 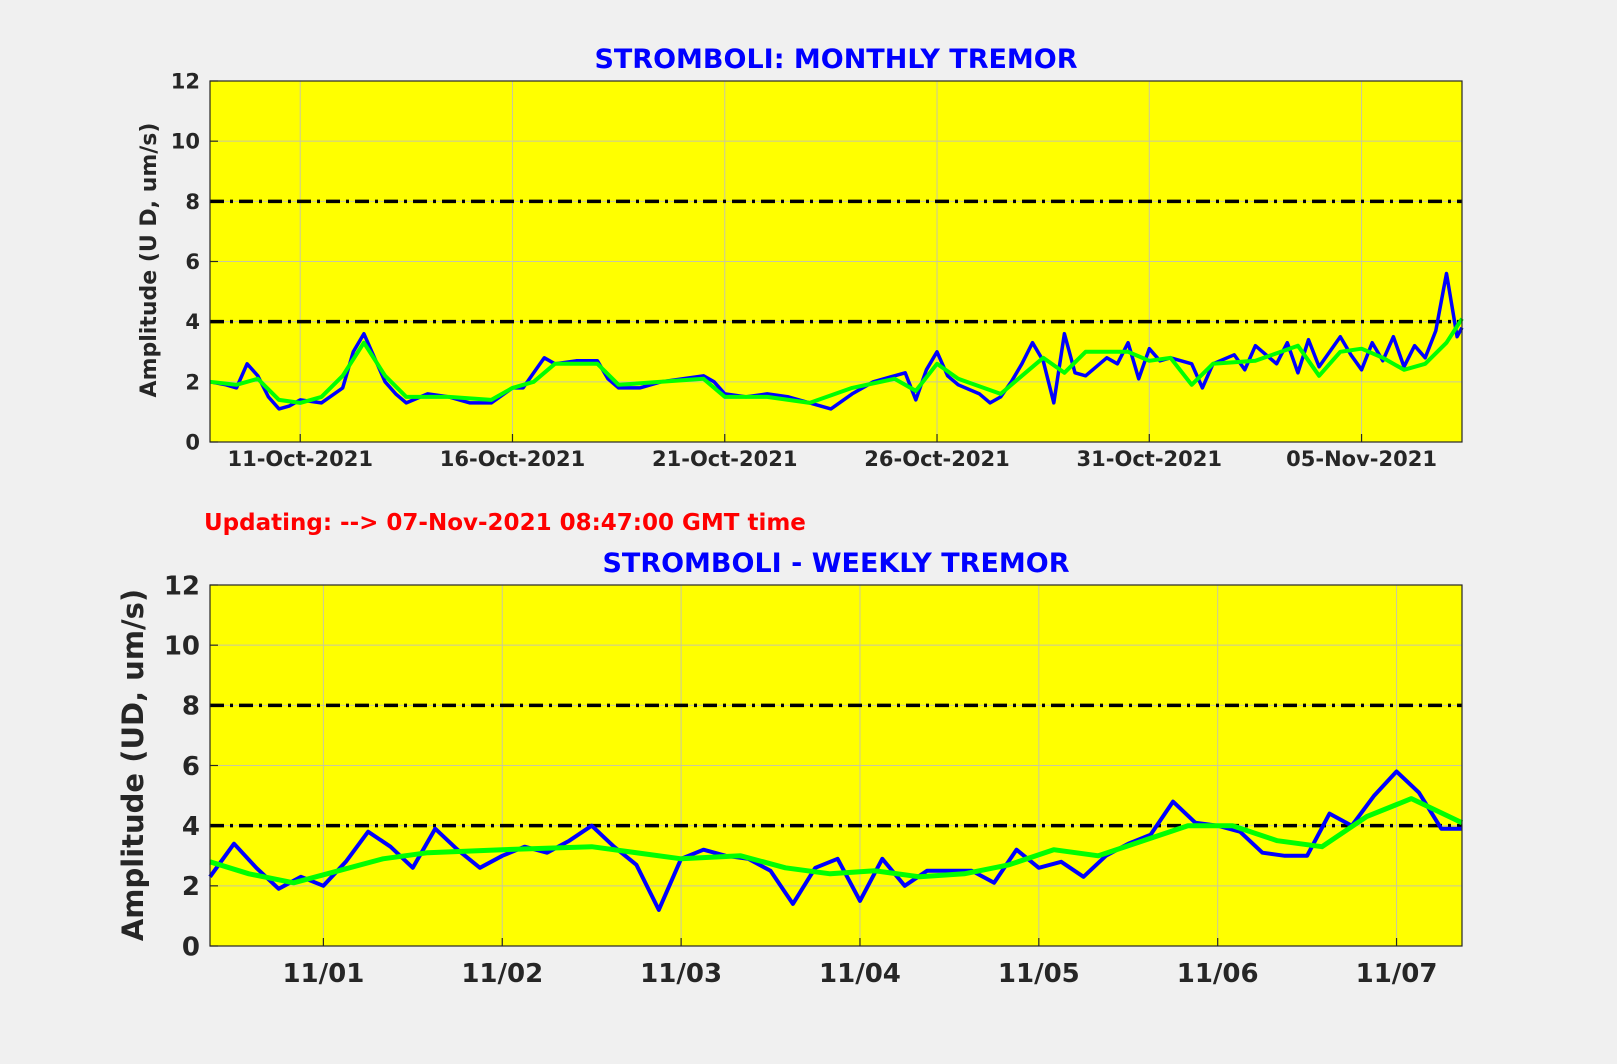 What do you see at coordinates (191, 887) in the screenshot?
I see `weekly-y-tick-label: 2` at bounding box center [191, 887].